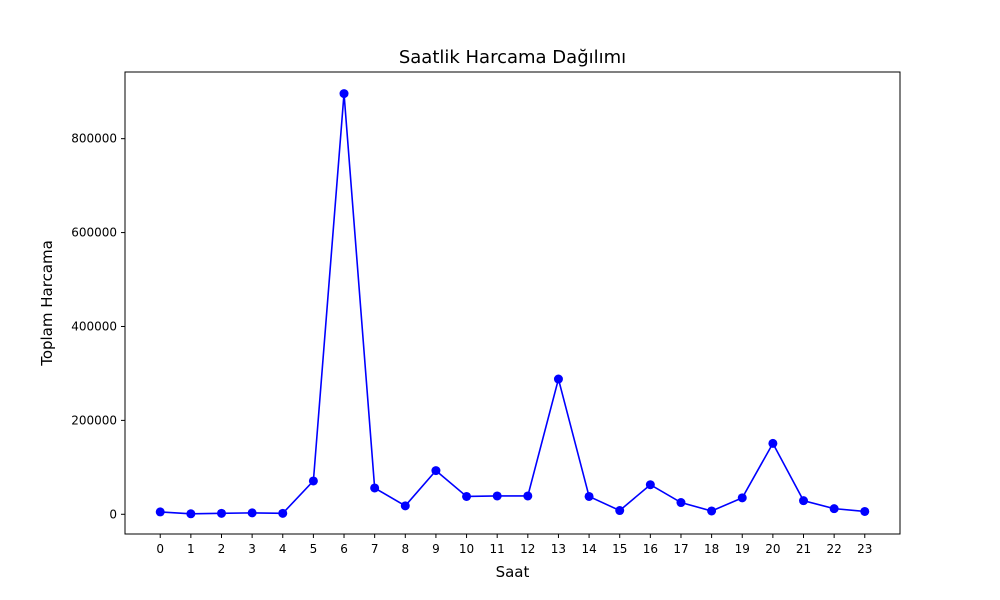  Describe the element at coordinates (497, 549) in the screenshot. I see `x-tick-label: 11` at that location.